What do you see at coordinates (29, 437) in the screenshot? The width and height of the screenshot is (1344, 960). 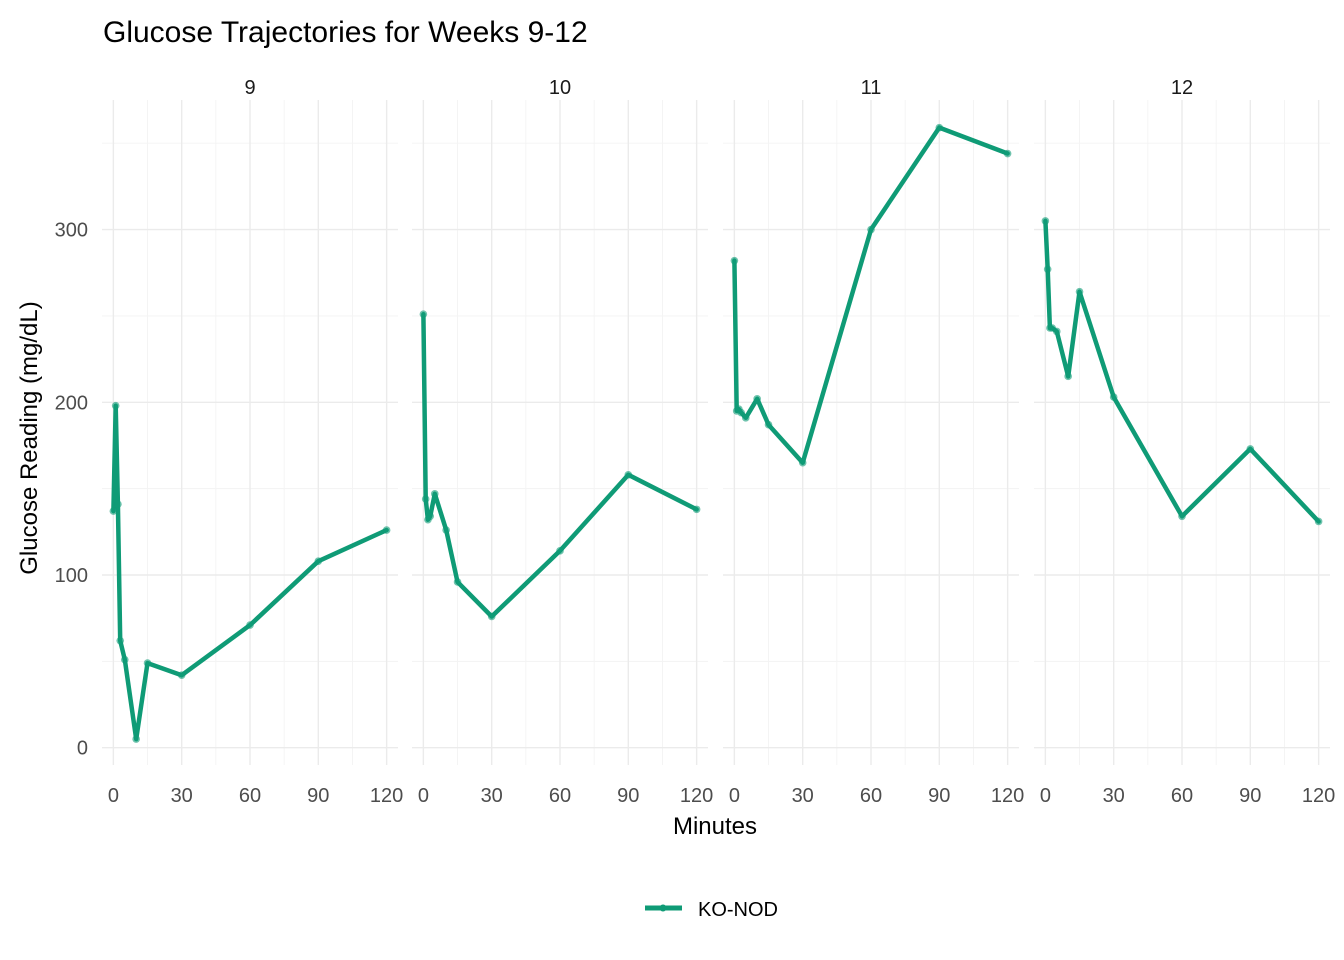 I see `y-axis-title: Glucose Reading (mg/dL)` at bounding box center [29, 437].